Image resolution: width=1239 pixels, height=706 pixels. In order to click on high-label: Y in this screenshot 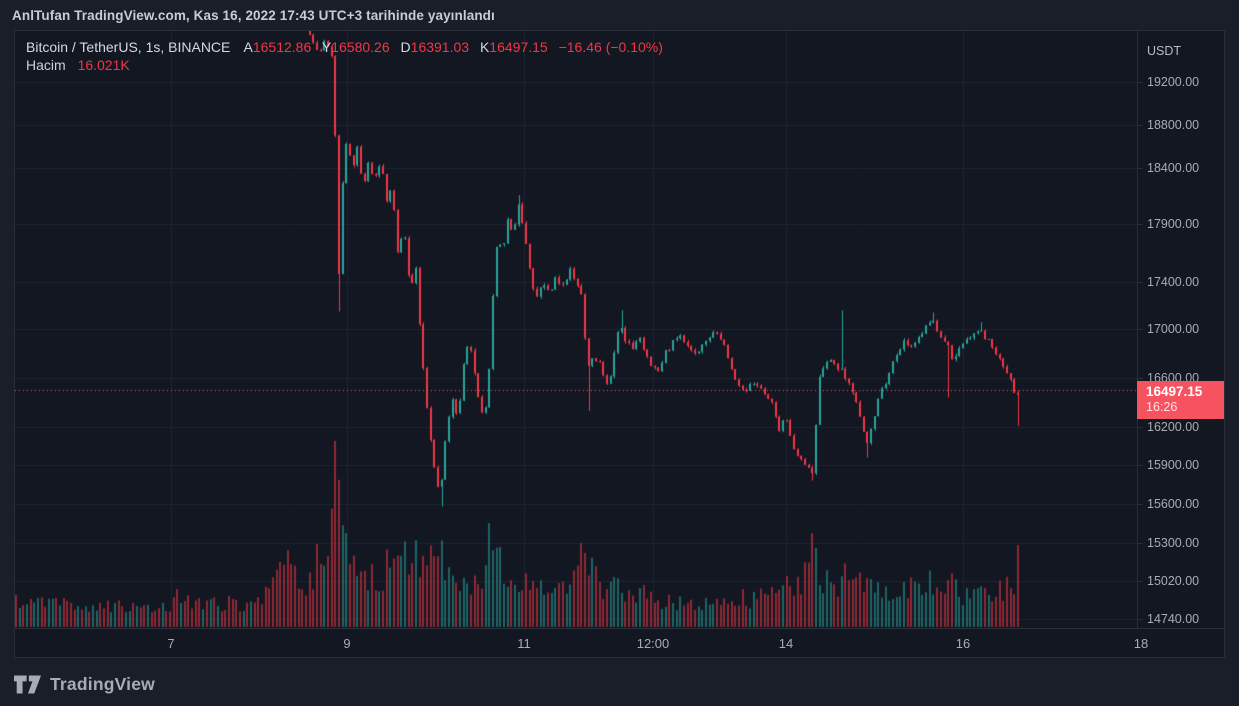, I will do `click(326, 47)`.